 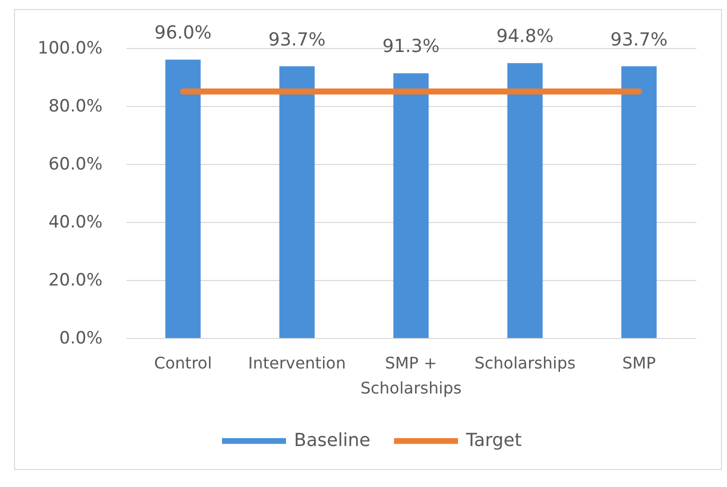 What do you see at coordinates (75, 164) in the screenshot?
I see `y-tick-label: 60.0%` at bounding box center [75, 164].